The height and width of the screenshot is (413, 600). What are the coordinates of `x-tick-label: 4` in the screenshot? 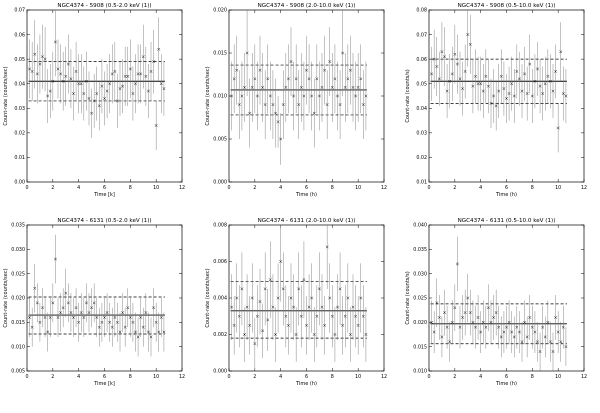 It's located at (280, 188).